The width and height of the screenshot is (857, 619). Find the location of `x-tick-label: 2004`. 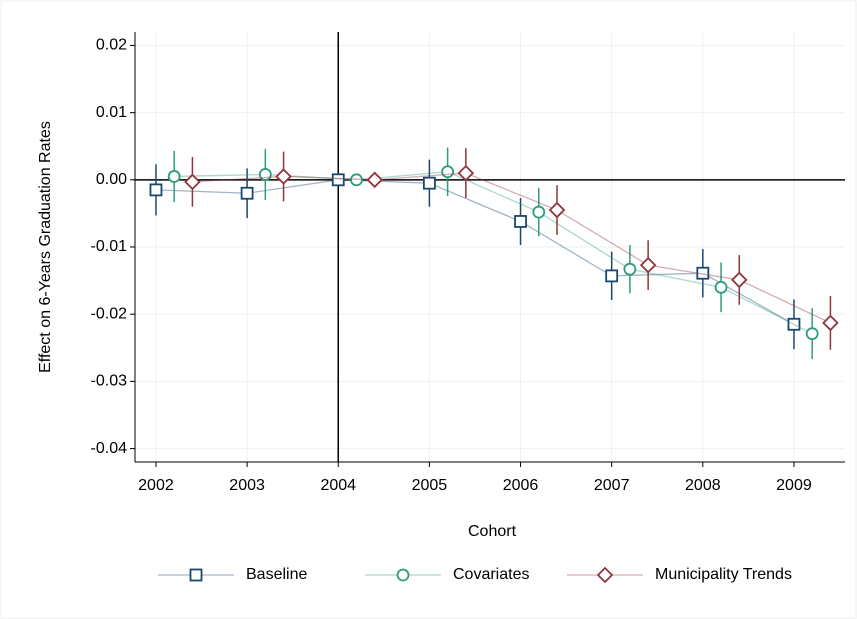

x-tick-label: 2004 is located at coordinates (338, 485).